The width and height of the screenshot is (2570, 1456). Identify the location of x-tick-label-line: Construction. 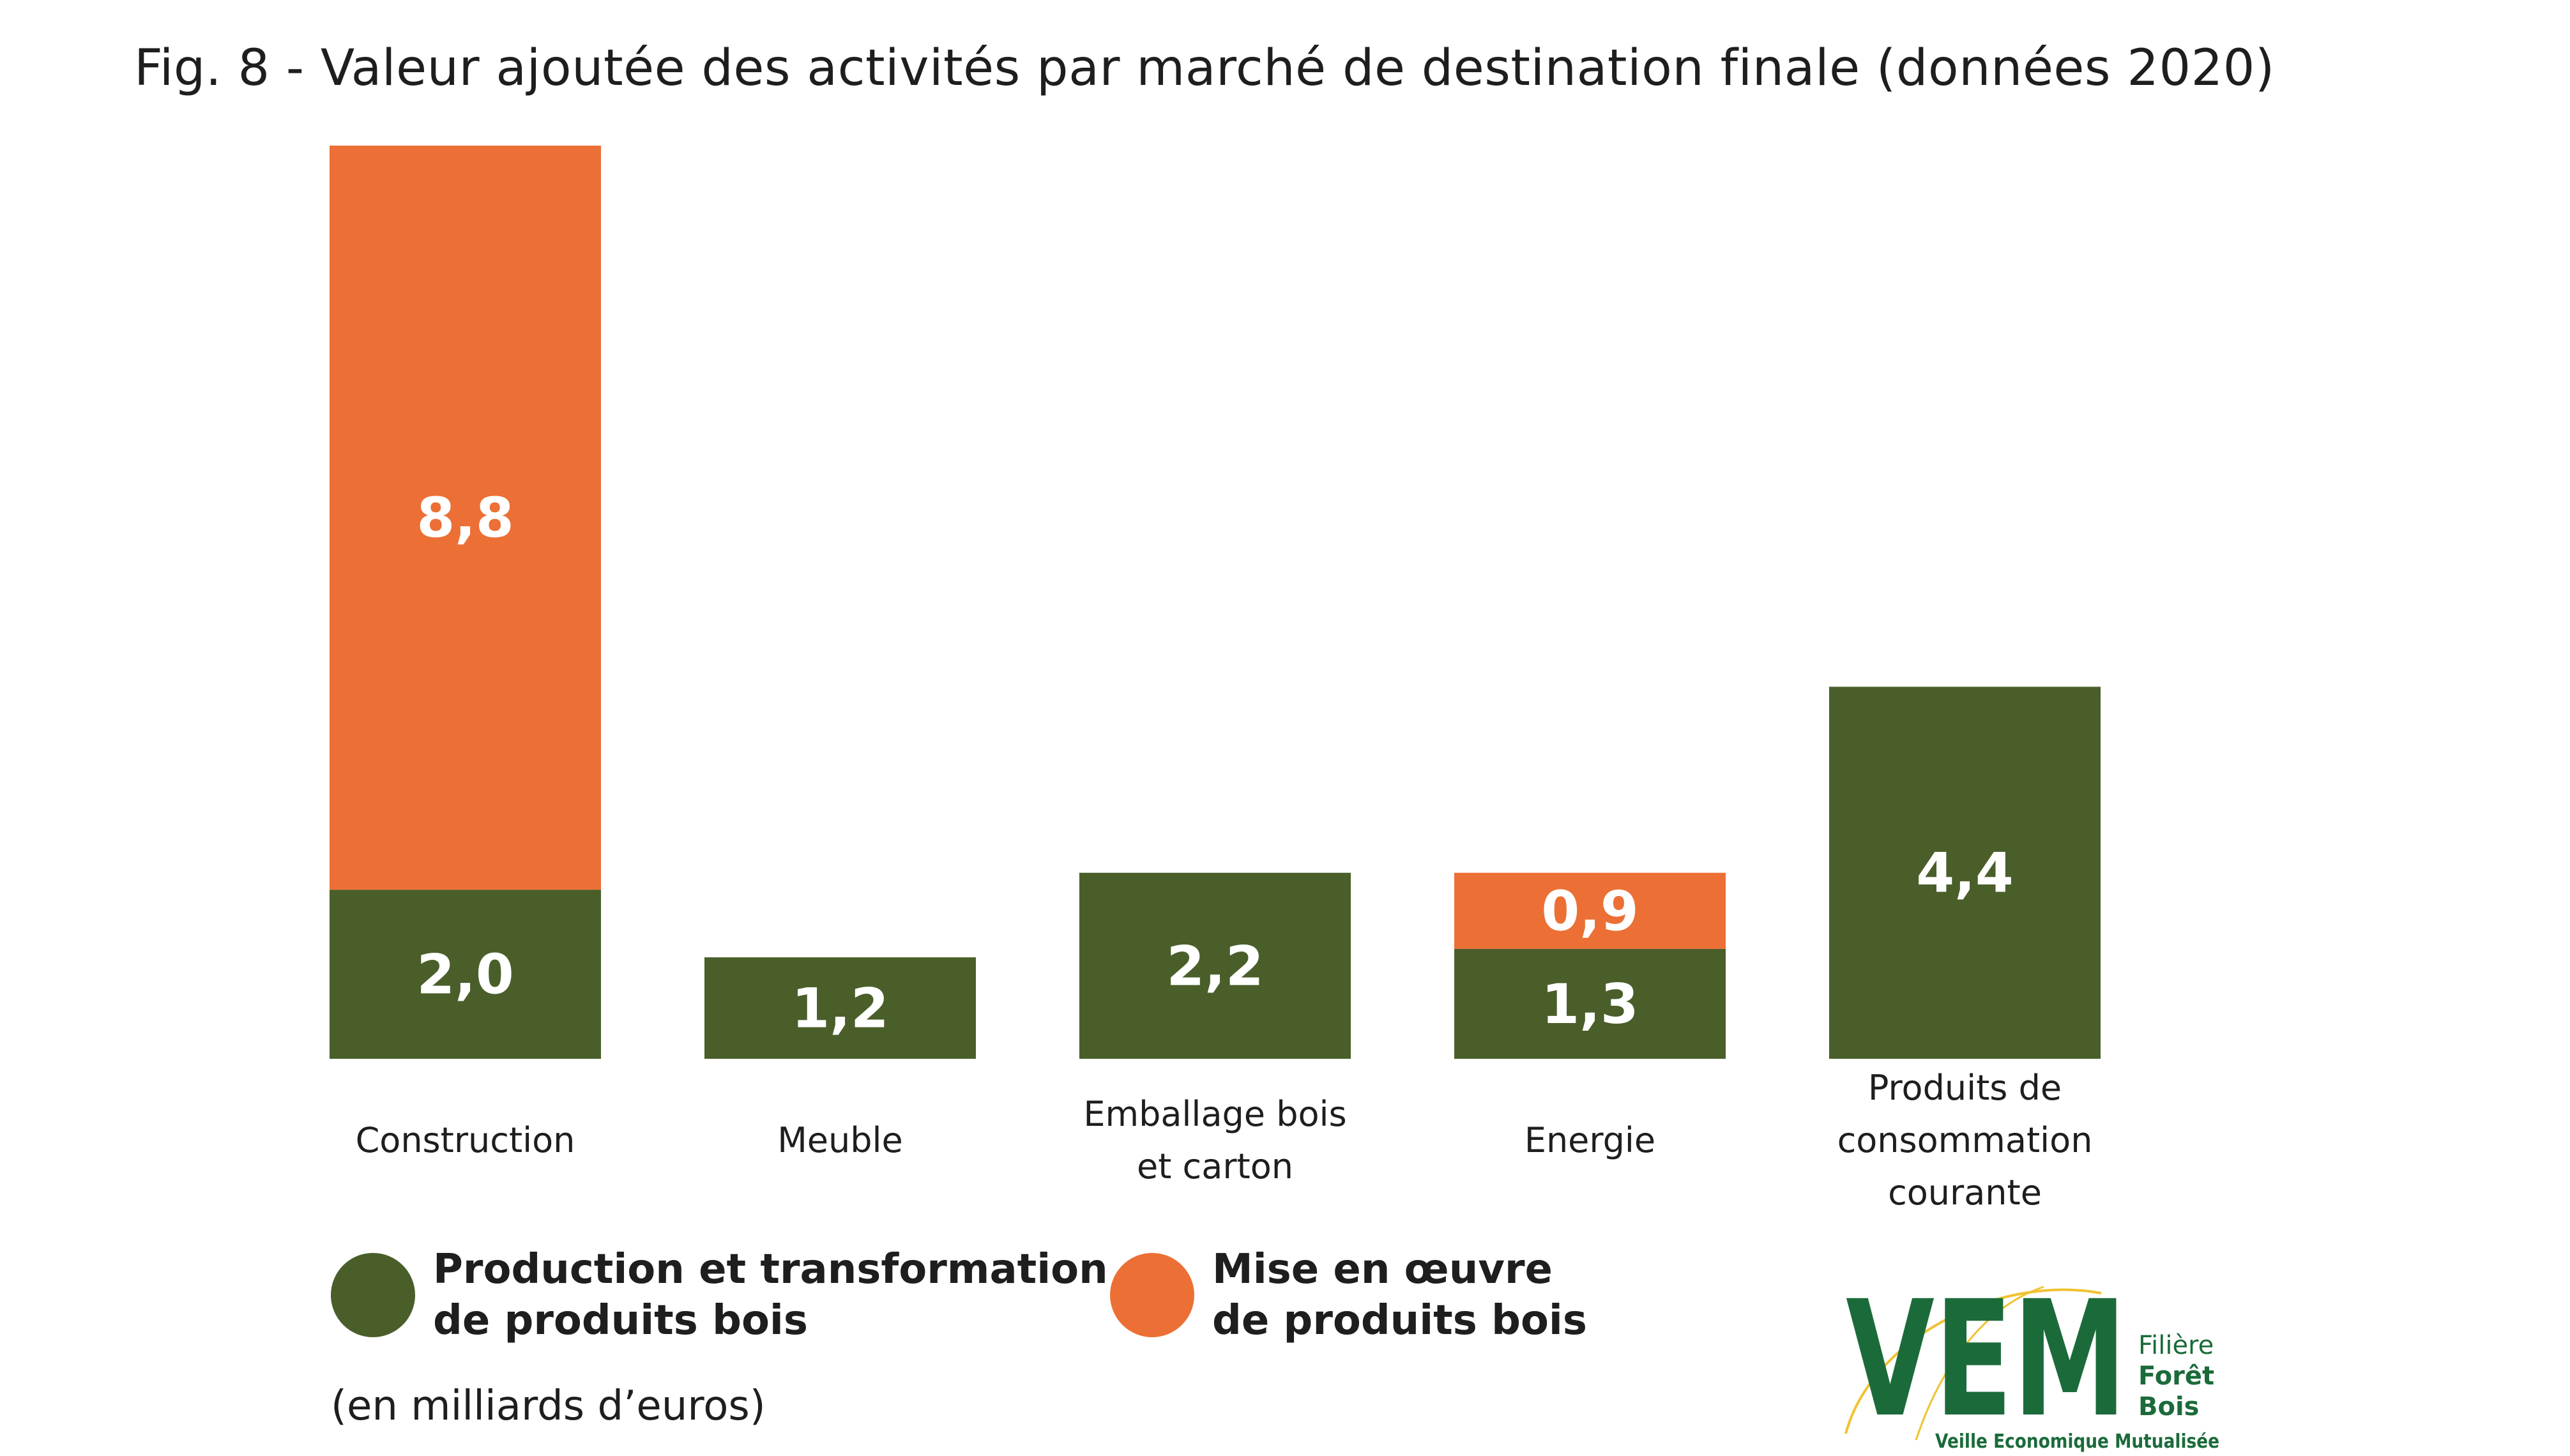
(465, 1140).